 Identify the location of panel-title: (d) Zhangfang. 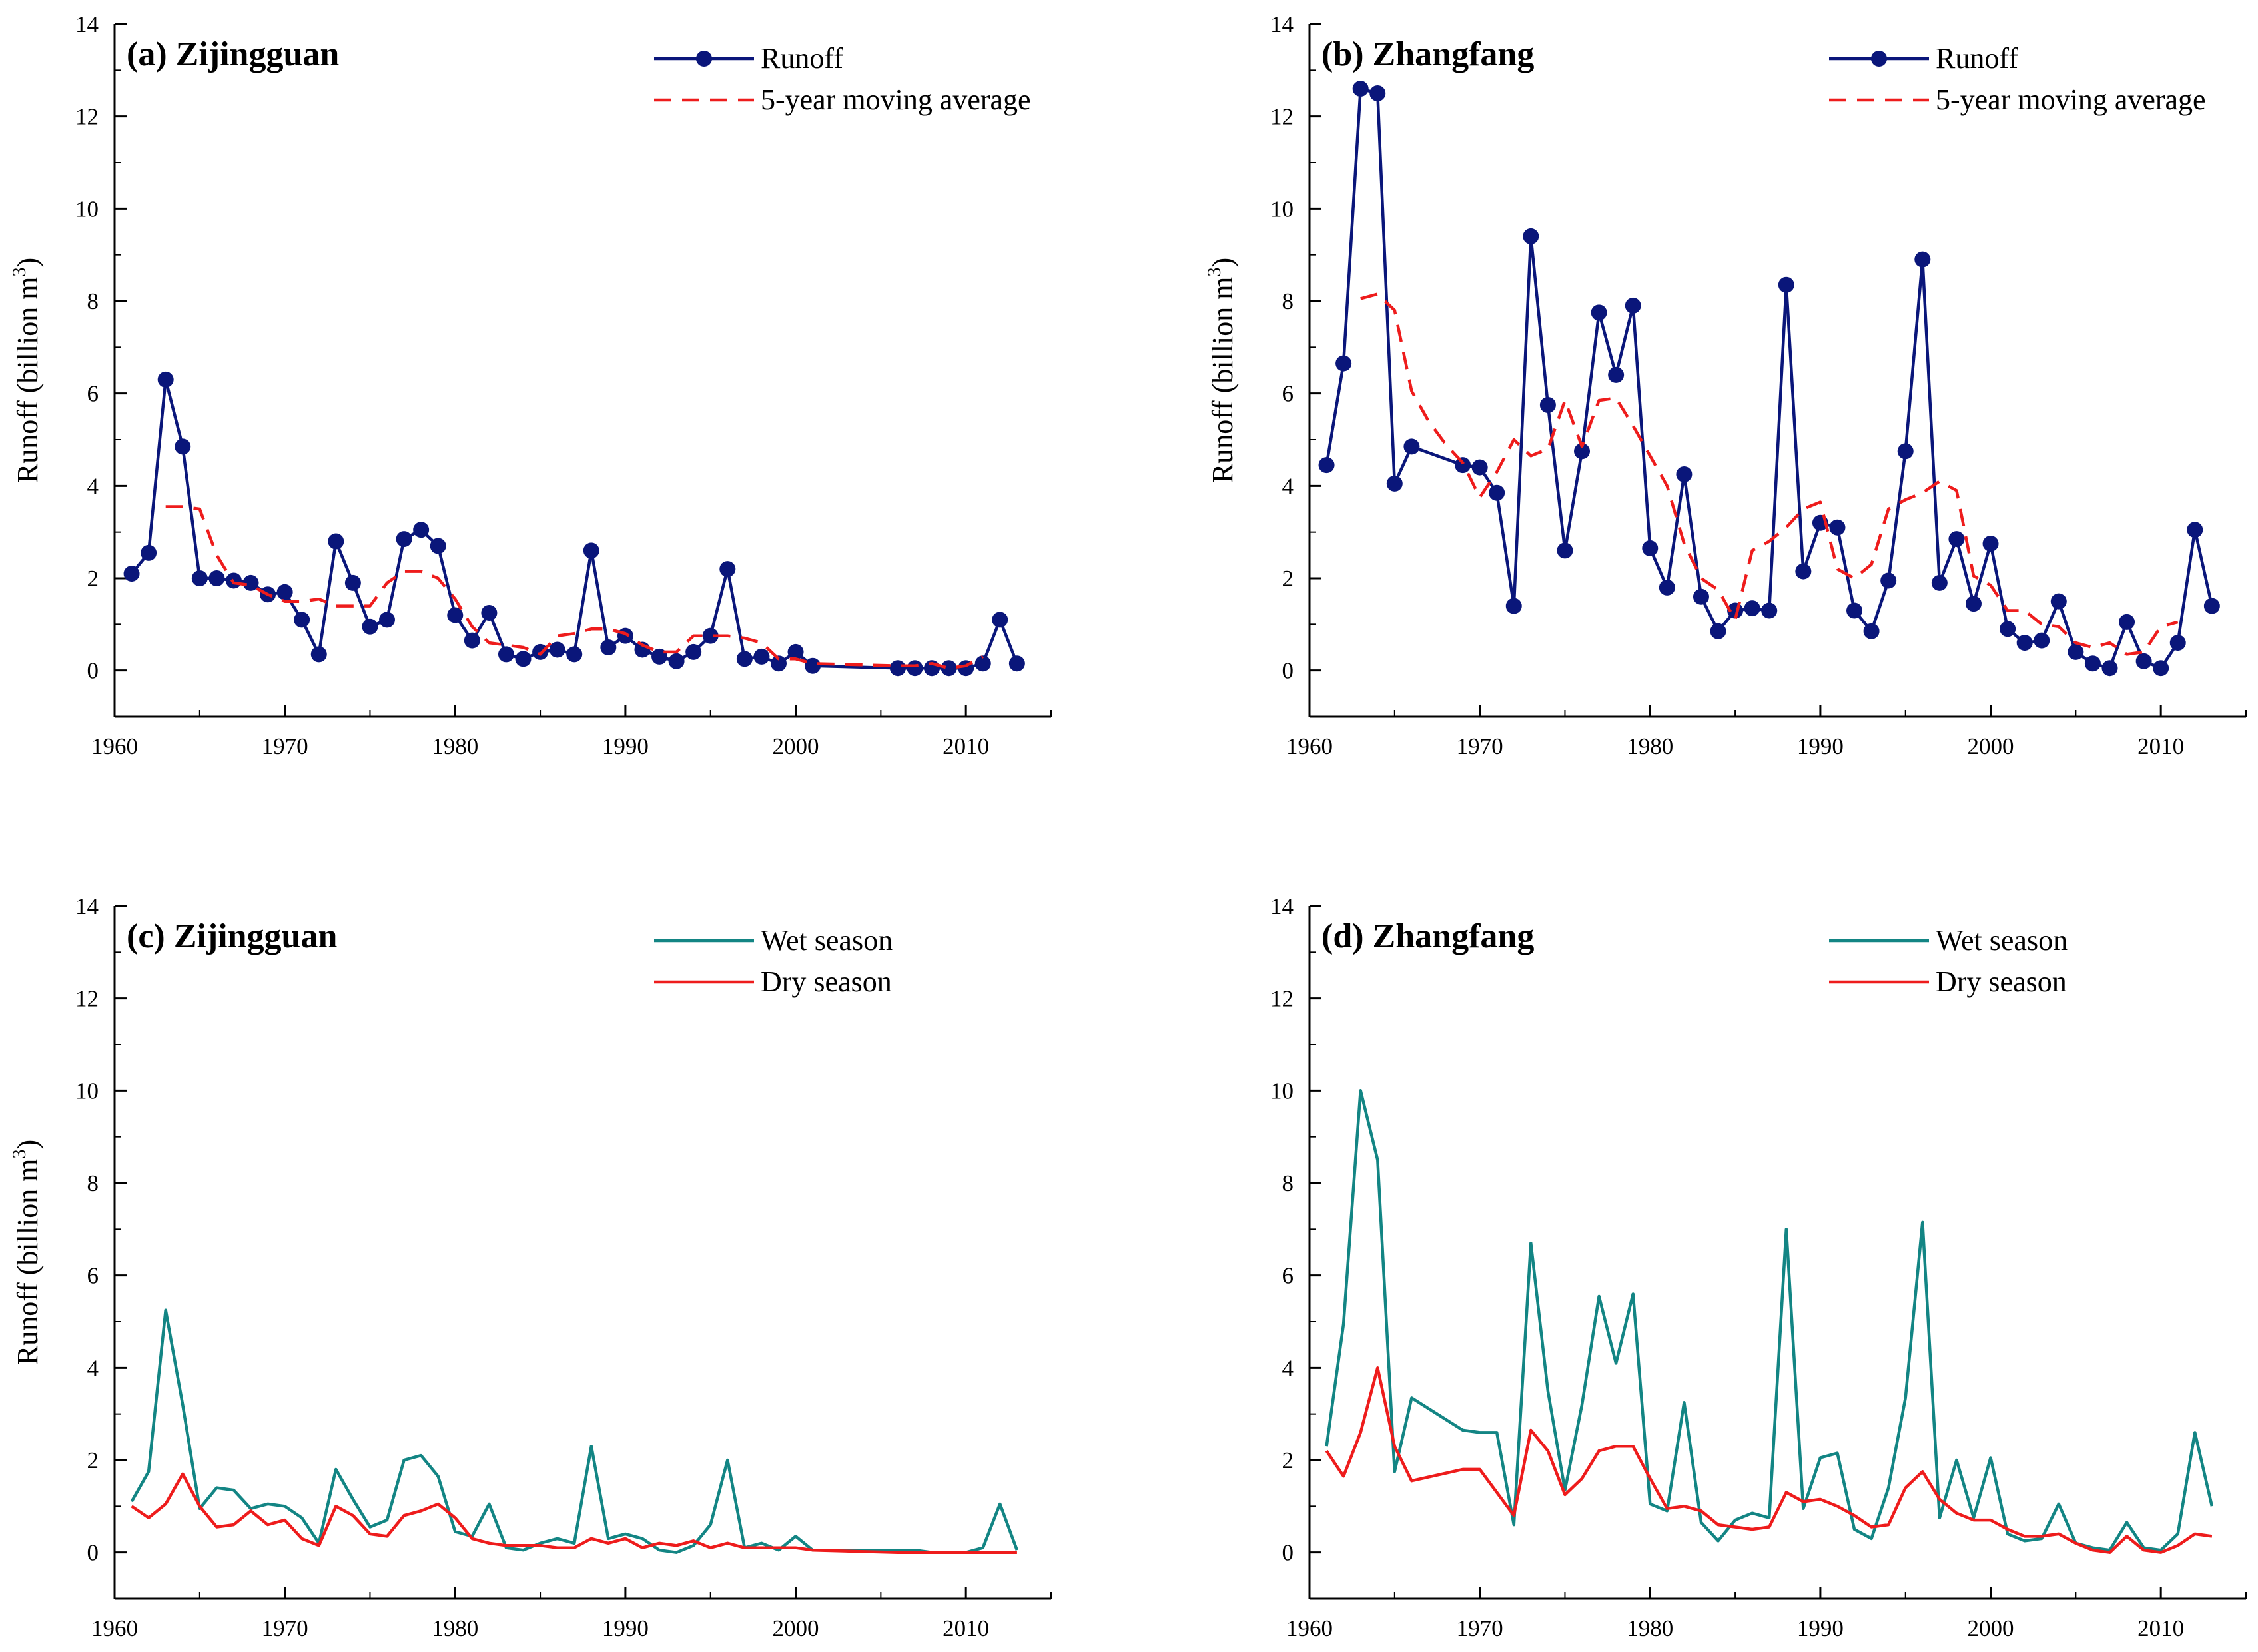
(1427, 936).